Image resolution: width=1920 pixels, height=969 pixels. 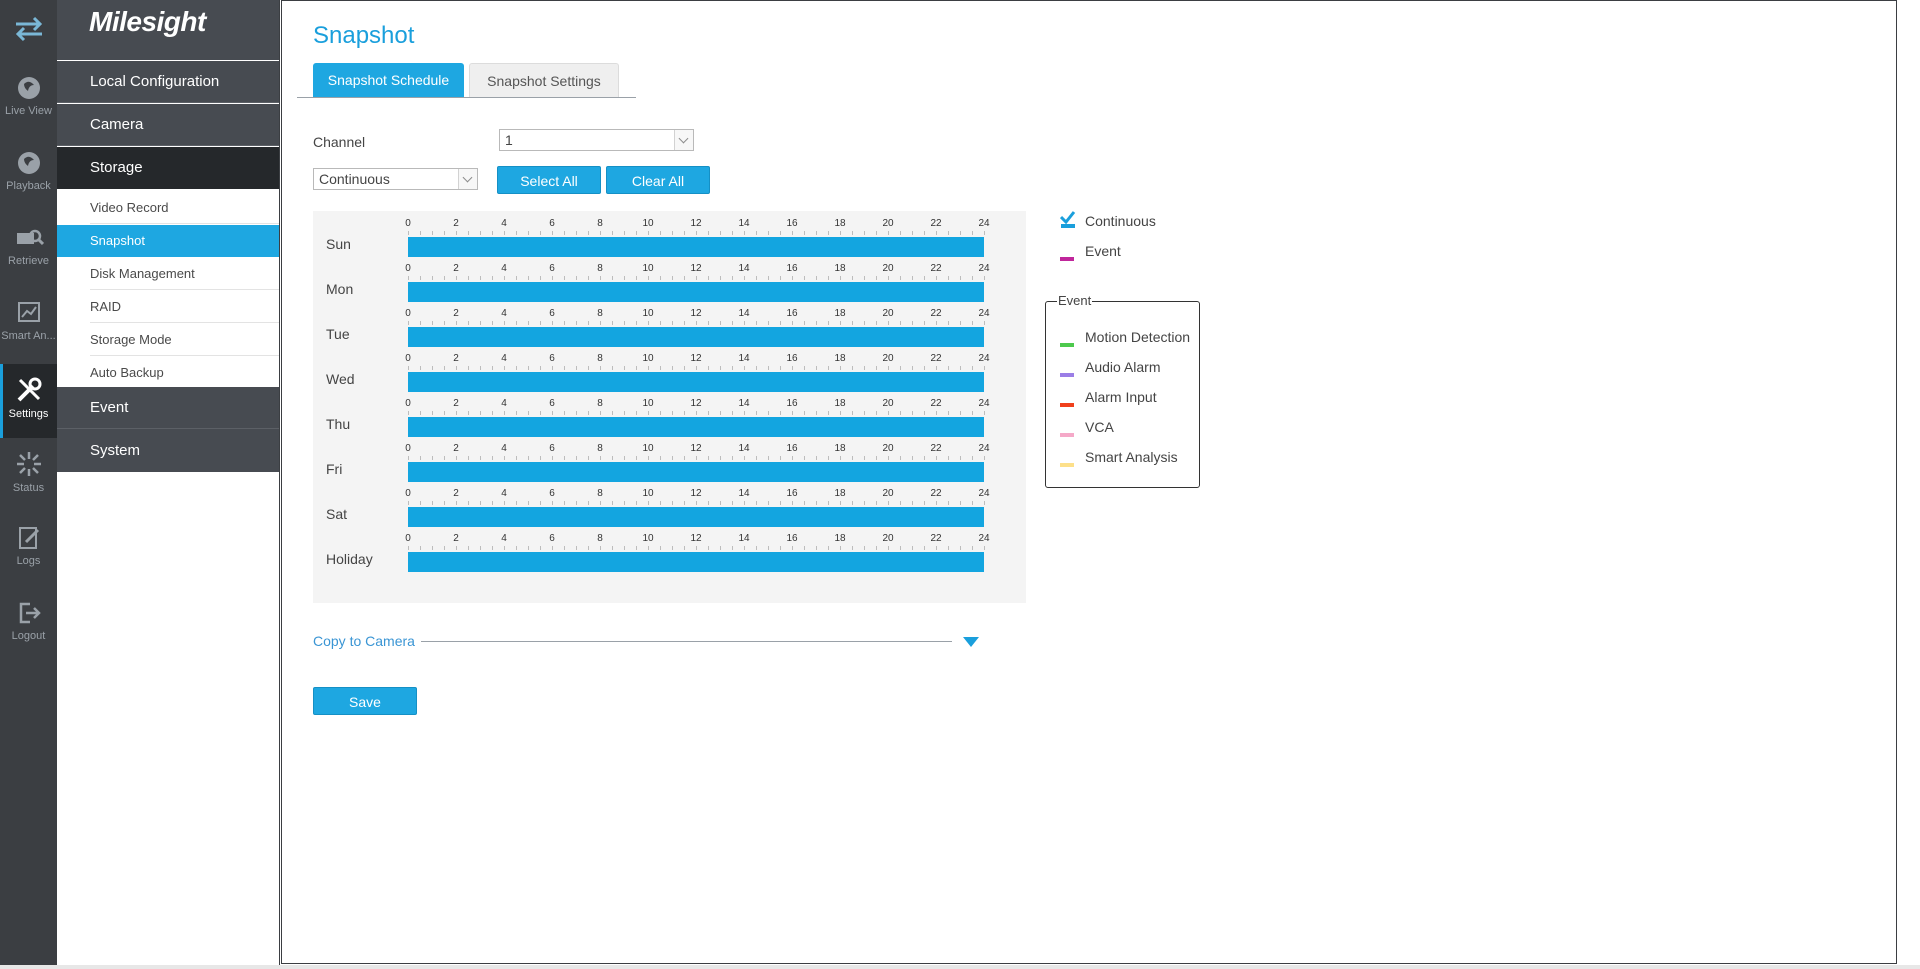 What do you see at coordinates (658, 180) in the screenshot?
I see `clear-all-button: Clear All` at bounding box center [658, 180].